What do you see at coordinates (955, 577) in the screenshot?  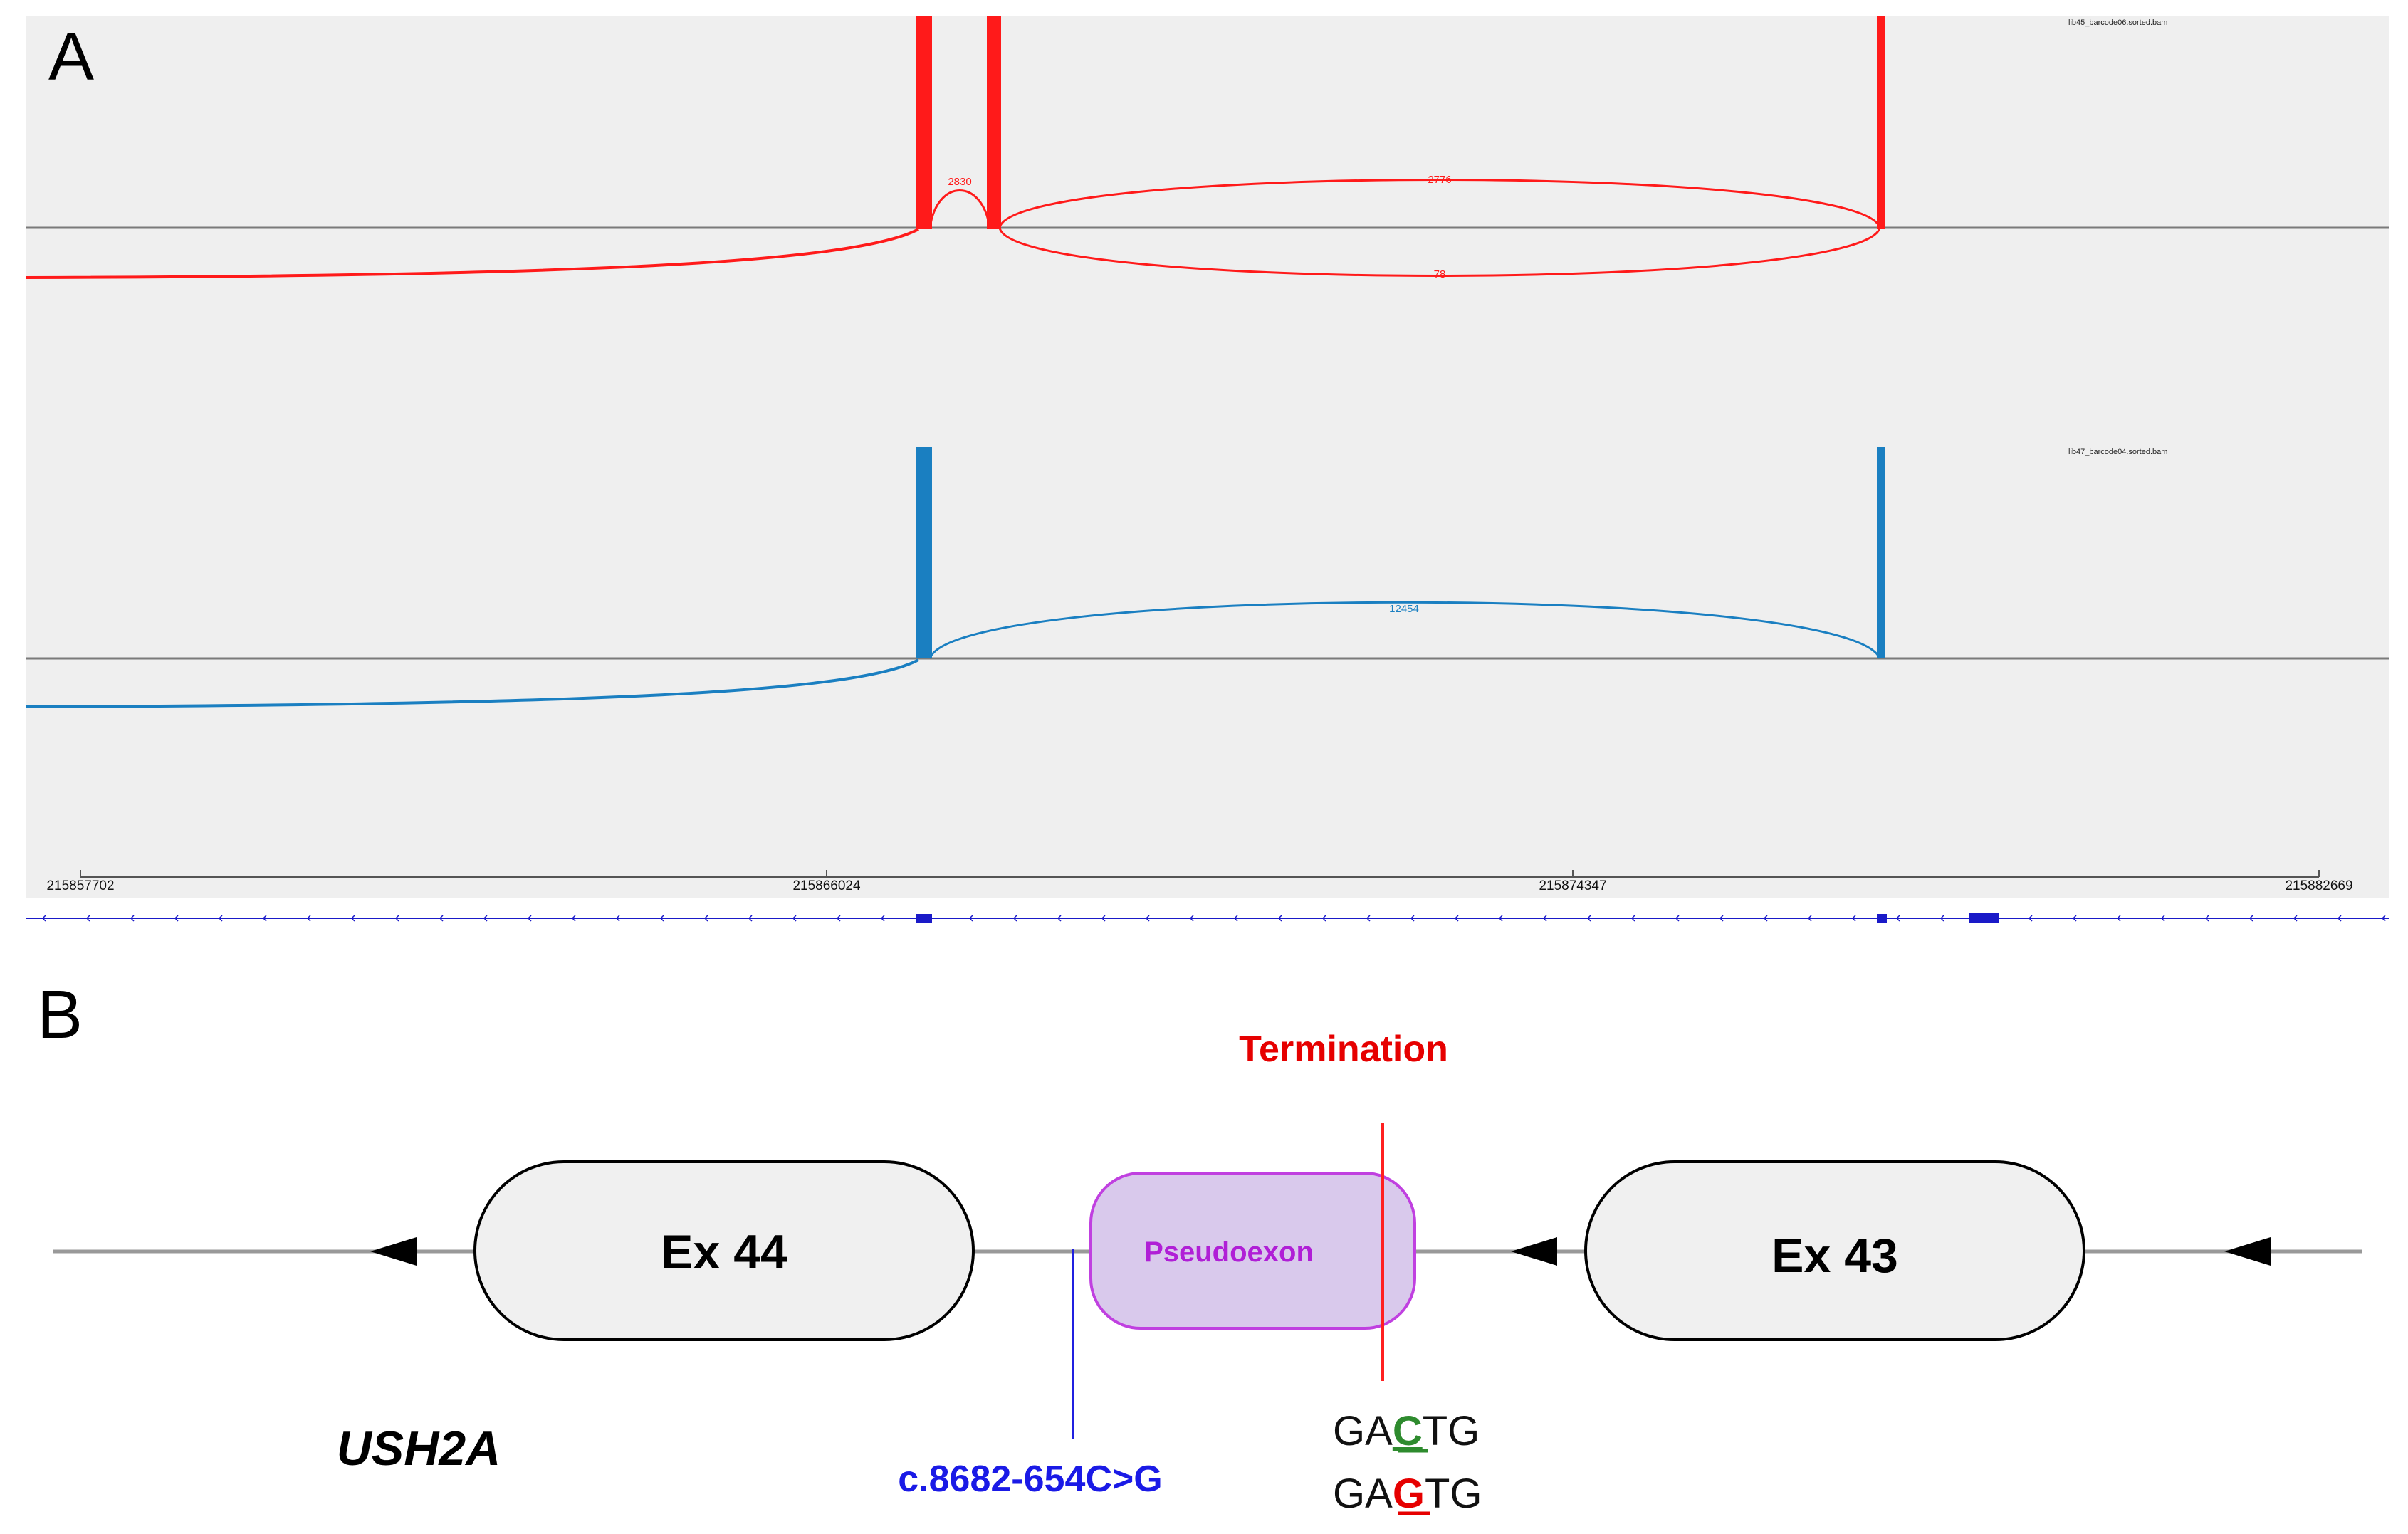 I see `track-2-sashimi: 12454` at bounding box center [955, 577].